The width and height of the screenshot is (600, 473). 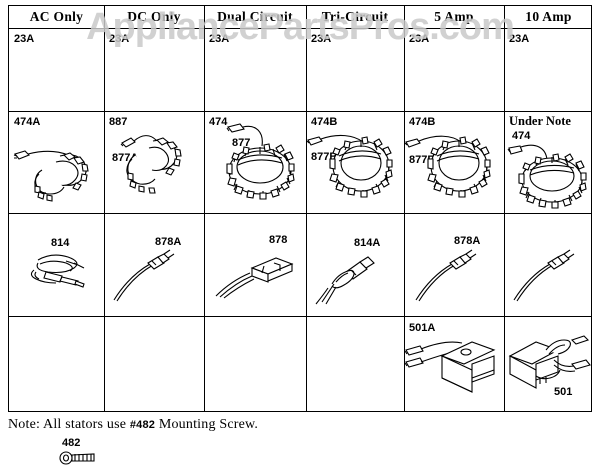 I want to click on part-label-474a: 474A, so click(x=27, y=122).